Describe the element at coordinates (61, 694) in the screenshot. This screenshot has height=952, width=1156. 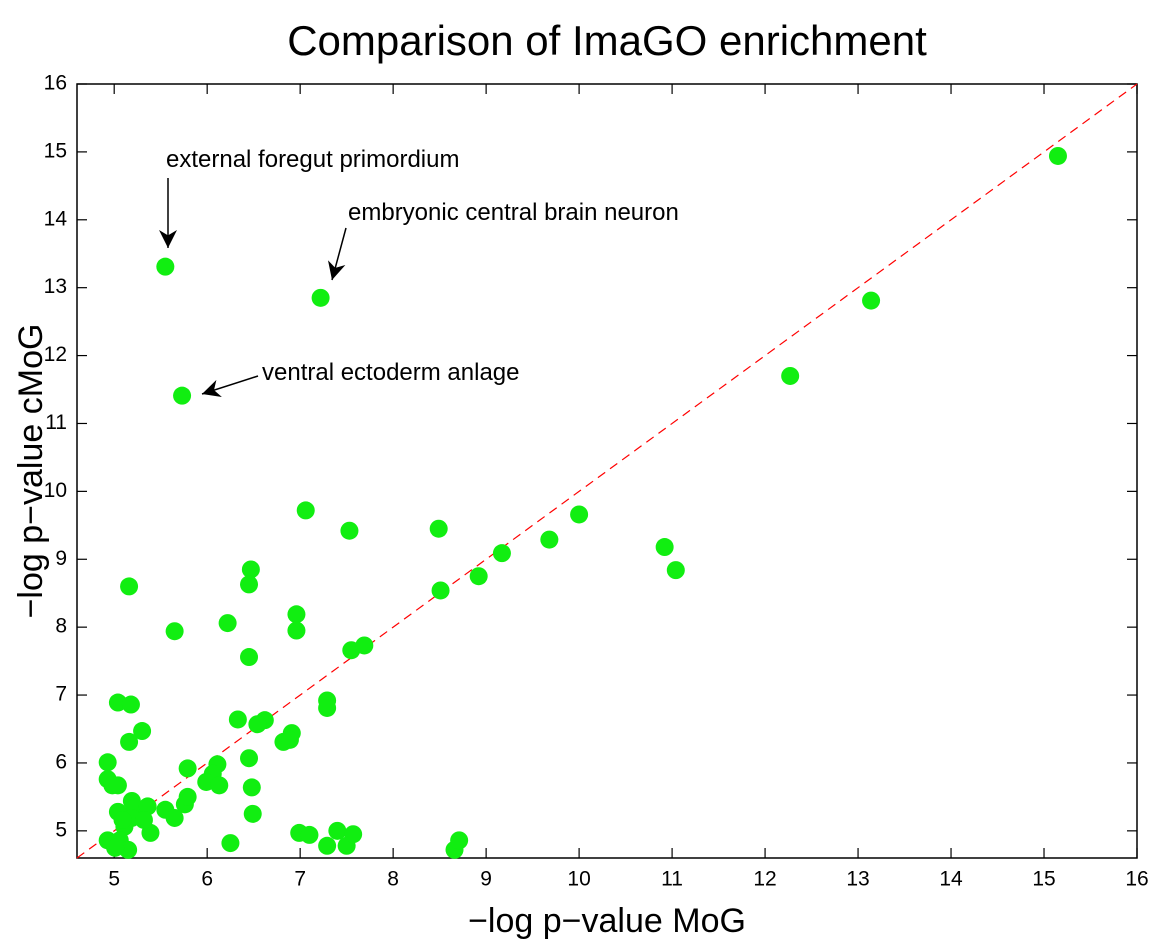
I see `y-tick-label: 7` at that location.